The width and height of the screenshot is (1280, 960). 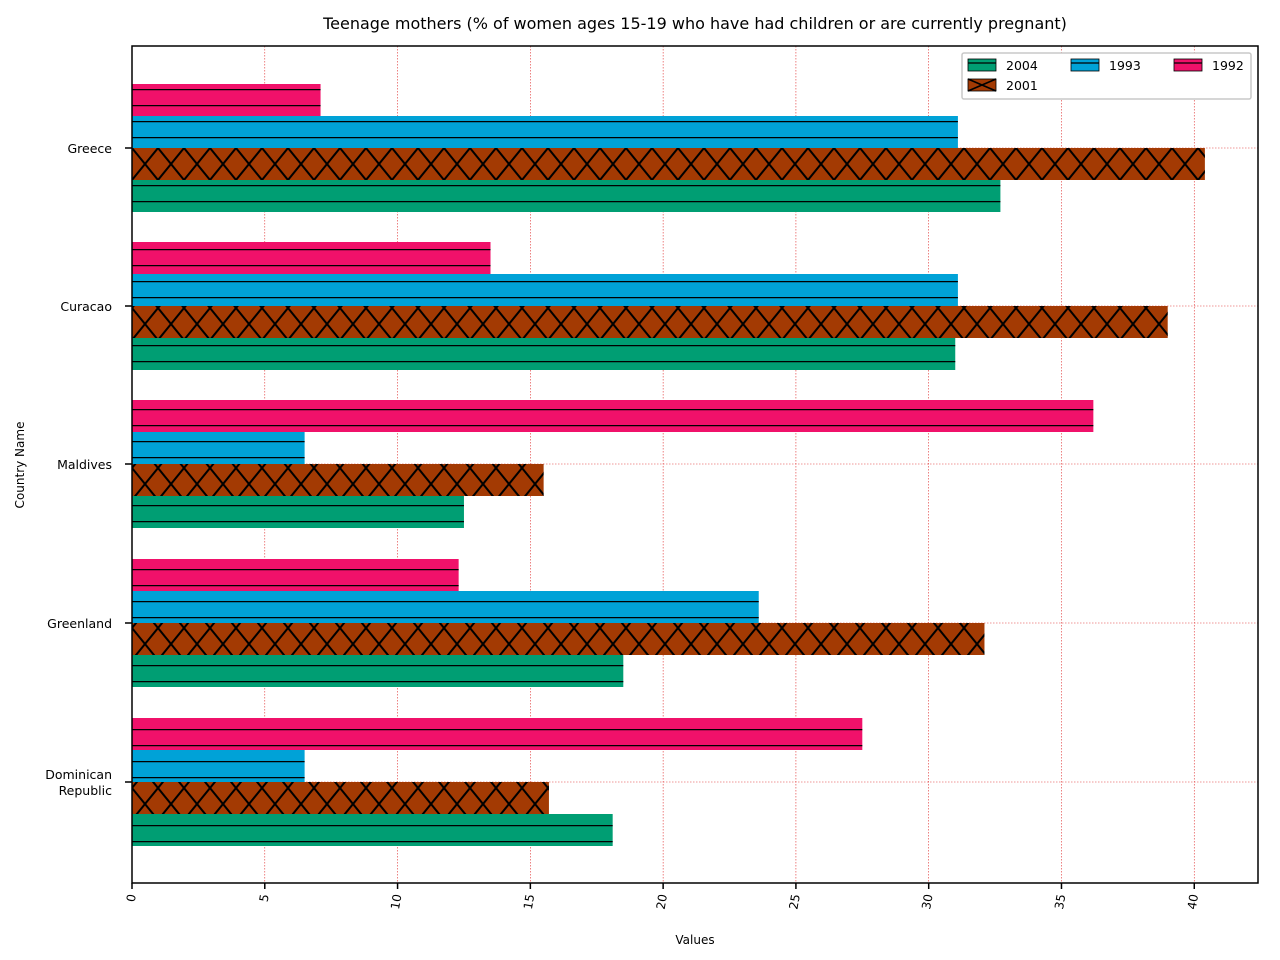 I want to click on x-tick-label: 25, so click(x=794, y=901).